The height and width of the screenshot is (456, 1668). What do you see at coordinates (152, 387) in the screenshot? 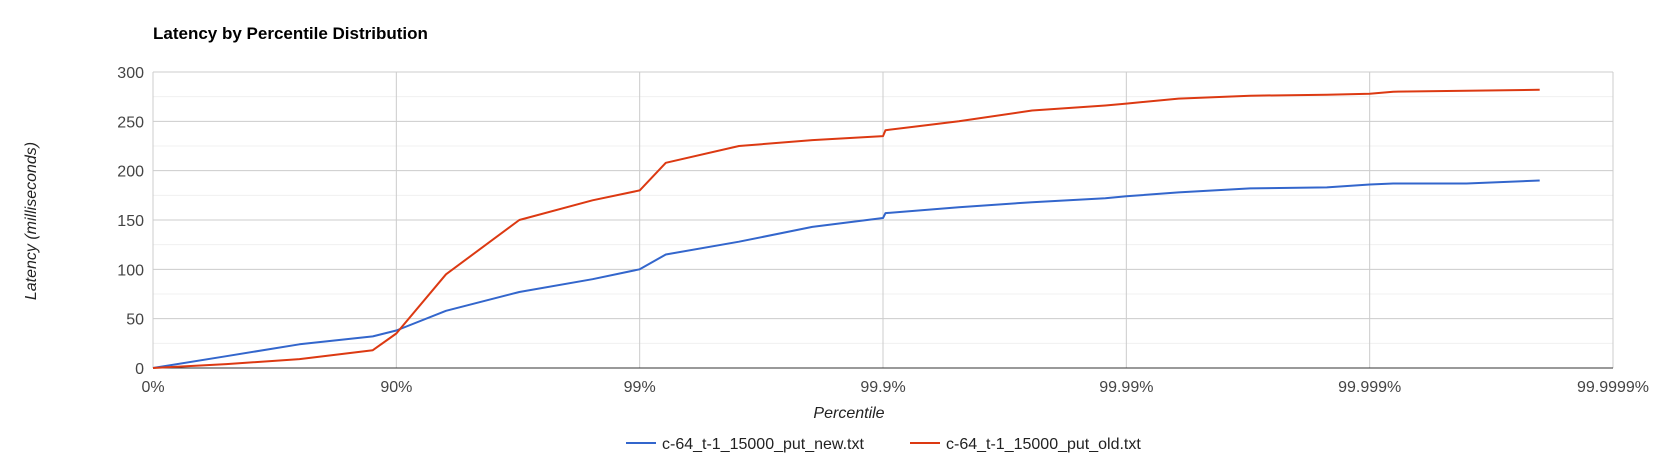
I see `x-tick-label: 0%` at bounding box center [152, 387].